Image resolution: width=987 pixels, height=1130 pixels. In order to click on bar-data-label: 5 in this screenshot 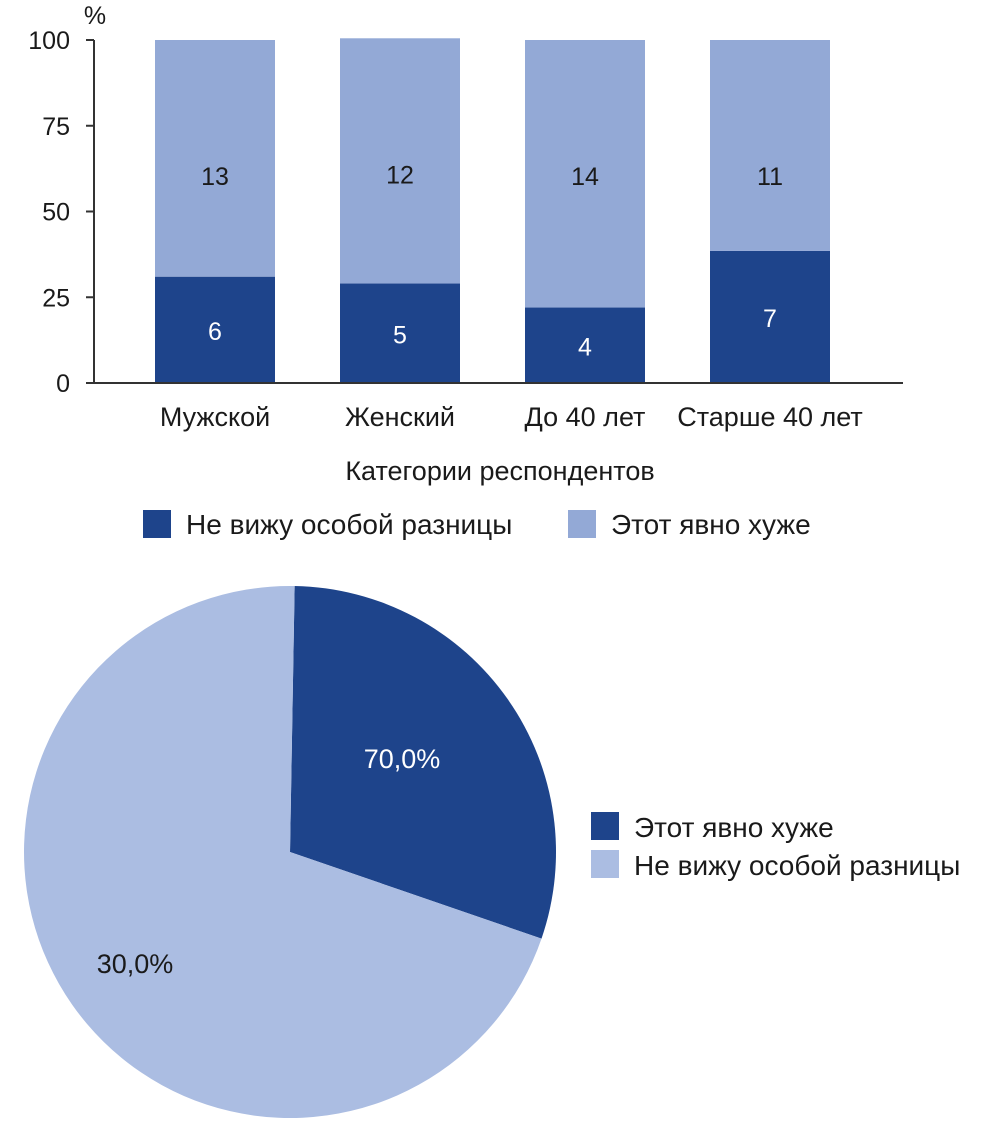, I will do `click(400, 335)`.